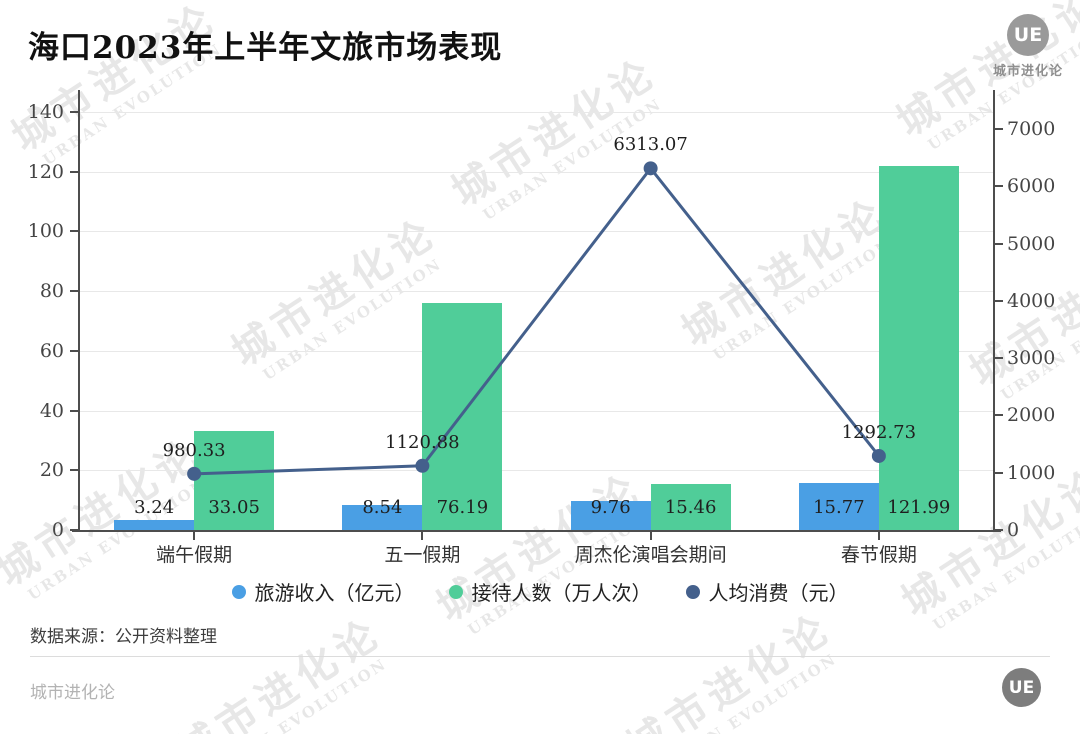 This screenshot has width=1080, height=734. What do you see at coordinates (879, 432) in the screenshot?
I see `line-point-label: 1292.73` at bounding box center [879, 432].